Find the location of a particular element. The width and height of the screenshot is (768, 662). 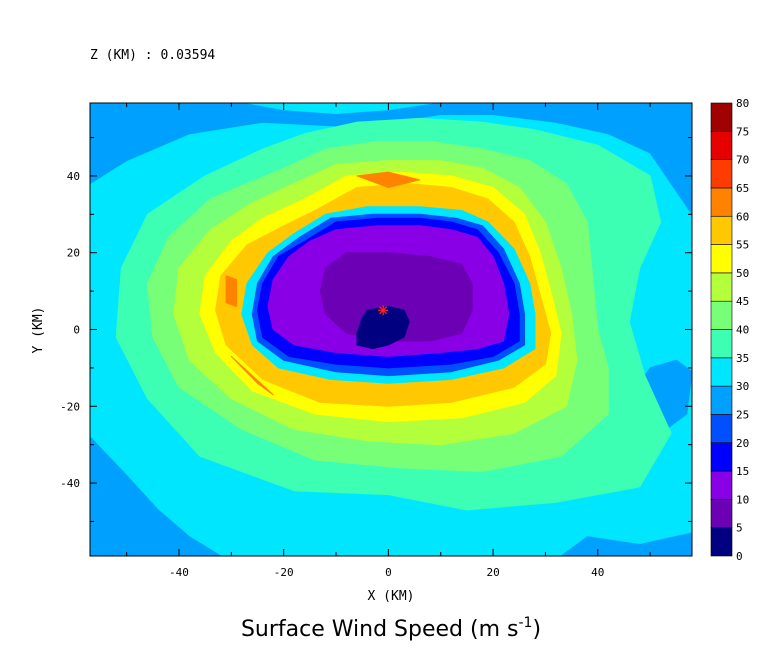

colorbar-label: 75 is located at coordinates (742, 131).